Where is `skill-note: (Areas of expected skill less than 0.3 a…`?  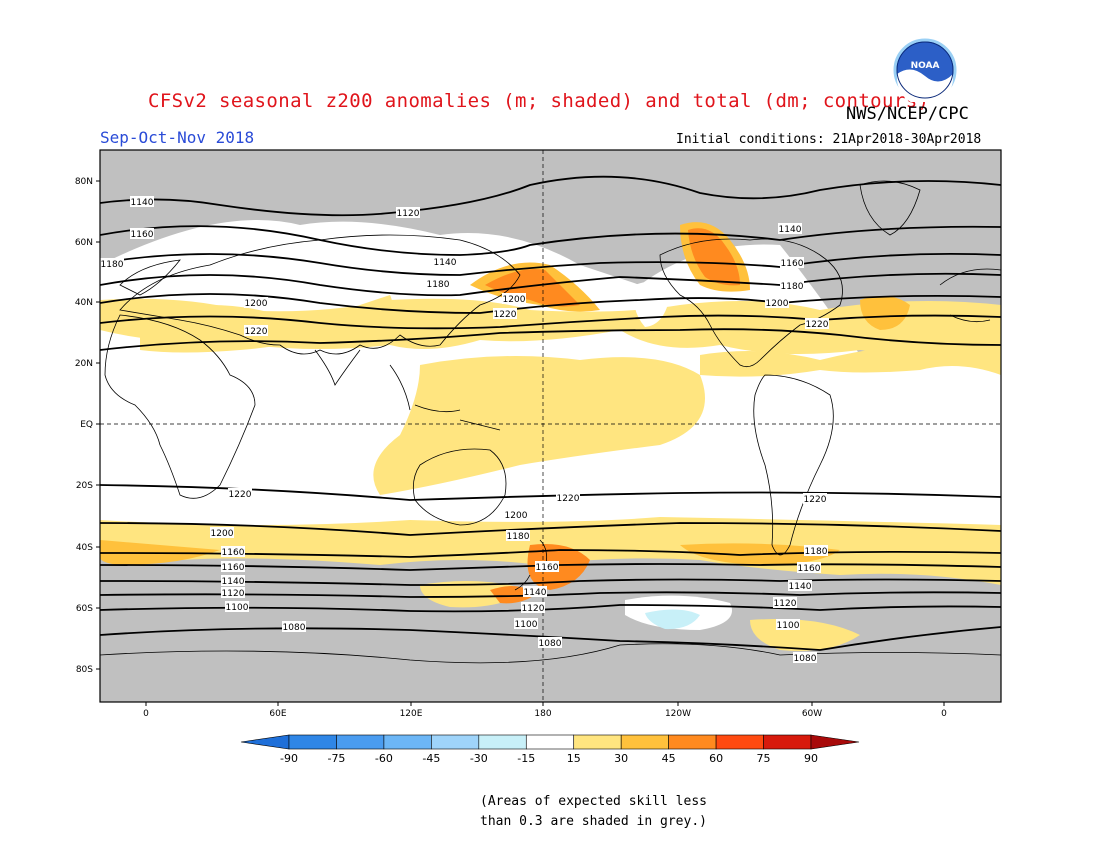
skill-note: (Areas of expected skill less than 0.3 a… is located at coordinates (610, 812).